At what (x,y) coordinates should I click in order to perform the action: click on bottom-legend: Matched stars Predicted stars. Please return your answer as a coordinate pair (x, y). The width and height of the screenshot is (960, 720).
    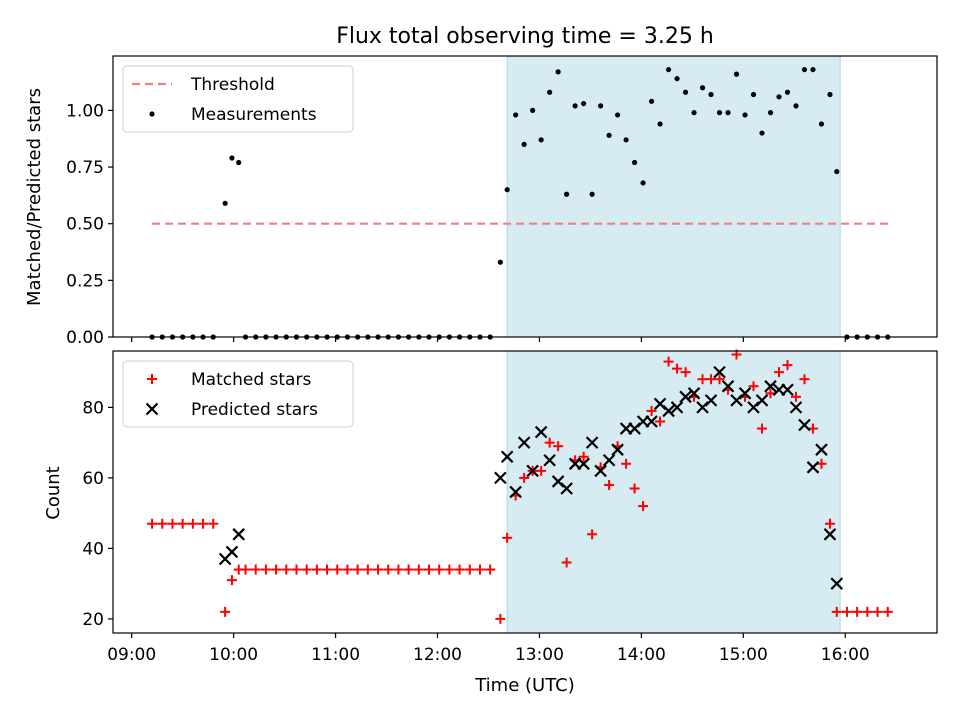
    Looking at the image, I should click on (238, 394).